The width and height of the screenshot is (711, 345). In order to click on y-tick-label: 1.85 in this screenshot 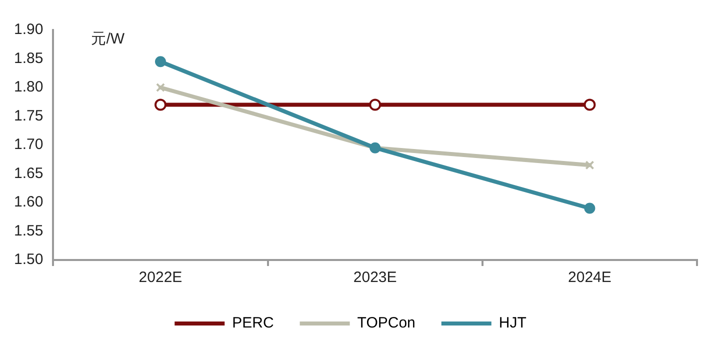, I will do `click(29, 58)`.